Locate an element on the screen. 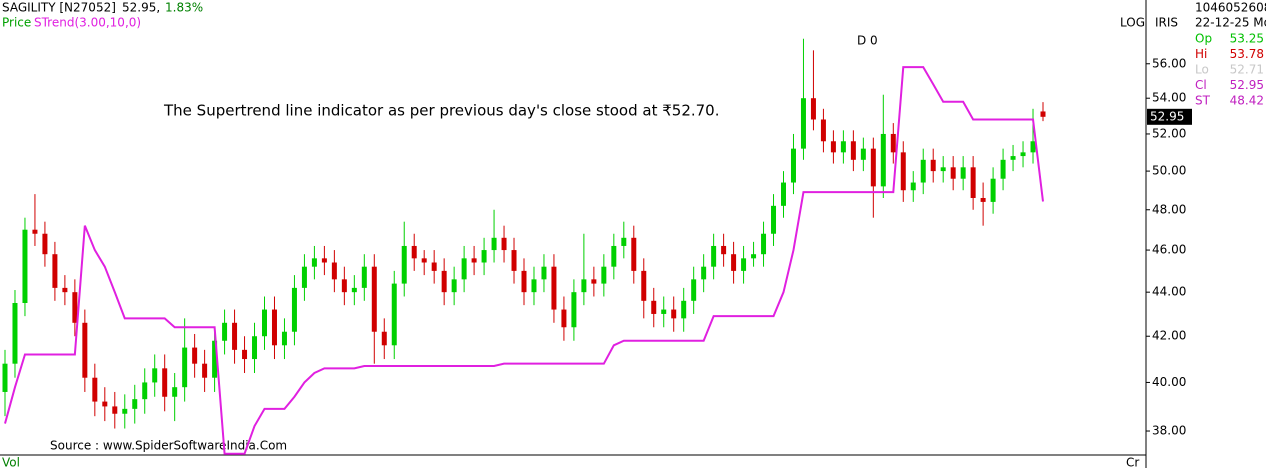 The image size is (1266, 468). y-tick-label: 46.00 is located at coordinates (1169, 250).